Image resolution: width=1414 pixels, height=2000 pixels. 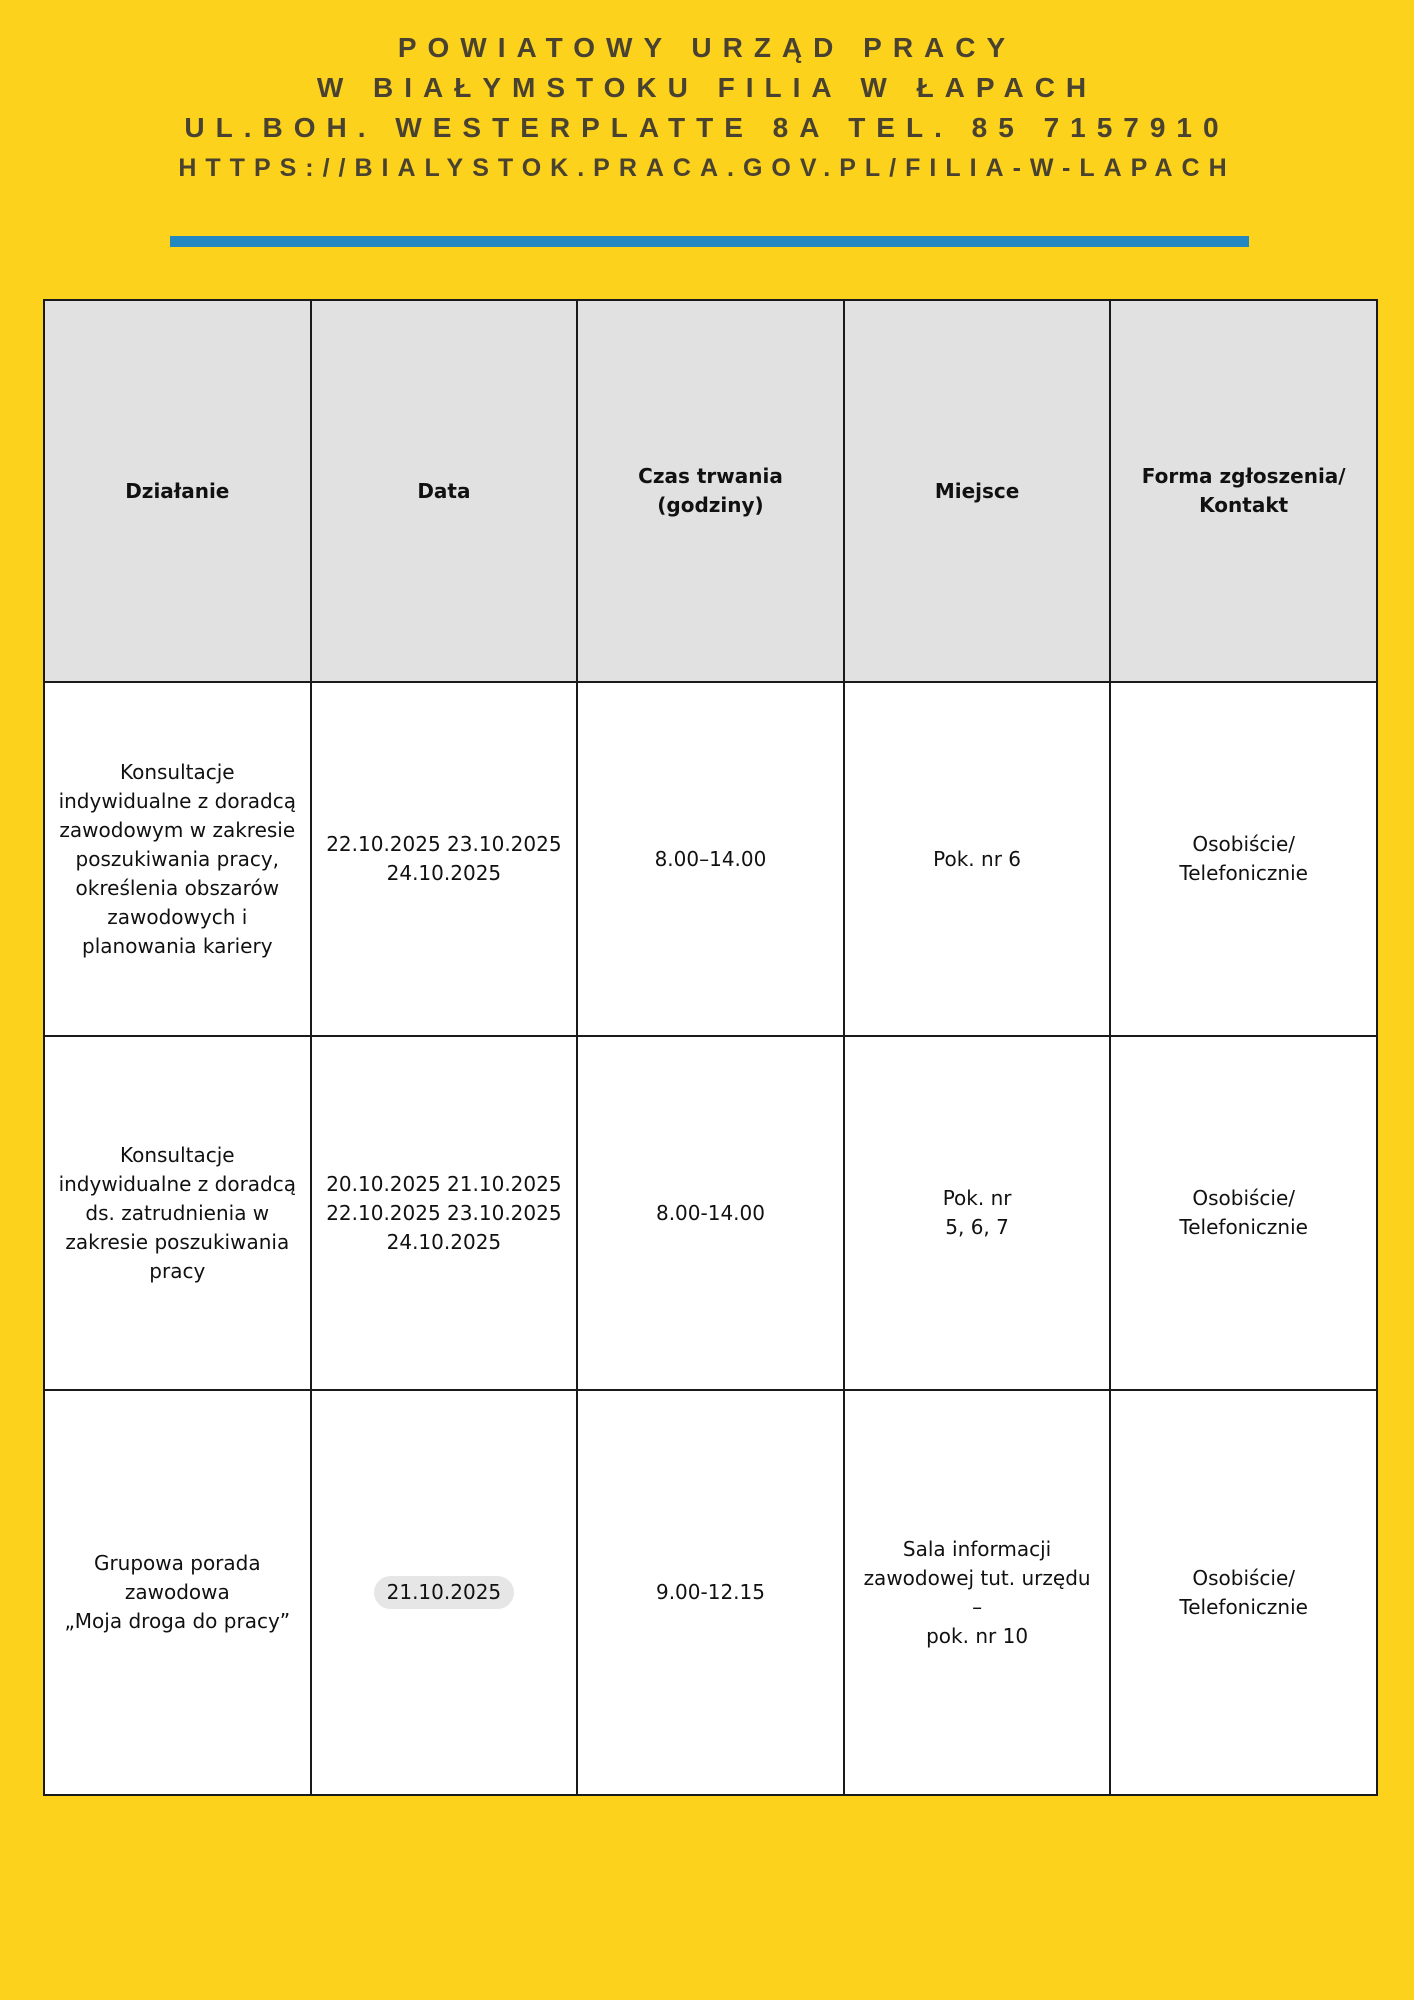 I want to click on cell-duration: 8.00–14.00, so click(x=710, y=859).